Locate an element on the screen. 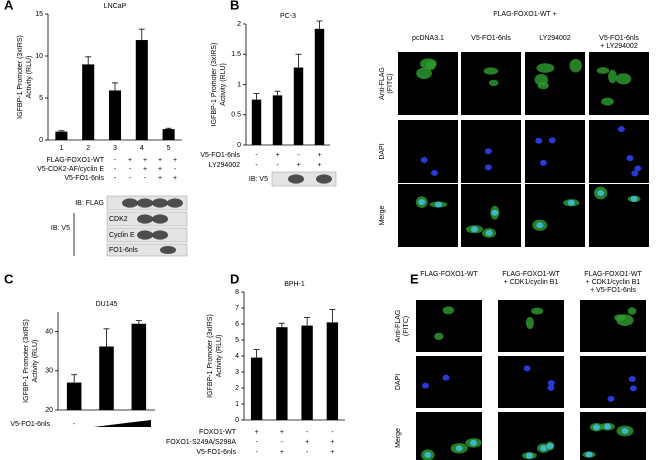 Image resolution: width=664 pixels, height=460 pixels. column-label: + V5-FO1-6nls is located at coordinates (613, 290).